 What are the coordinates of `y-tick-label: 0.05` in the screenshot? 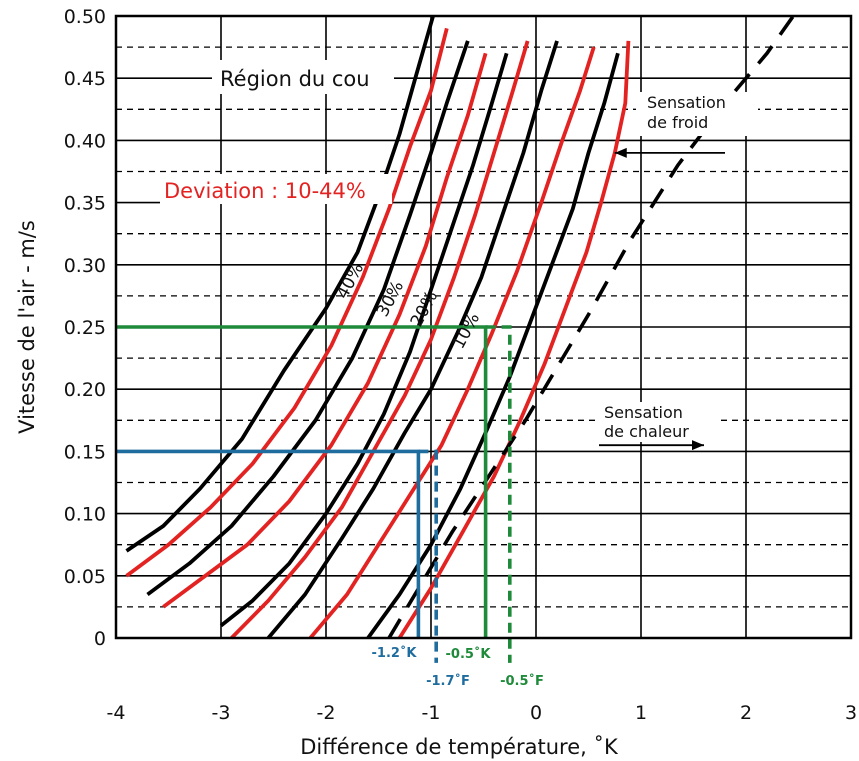 It's located at (85, 577).